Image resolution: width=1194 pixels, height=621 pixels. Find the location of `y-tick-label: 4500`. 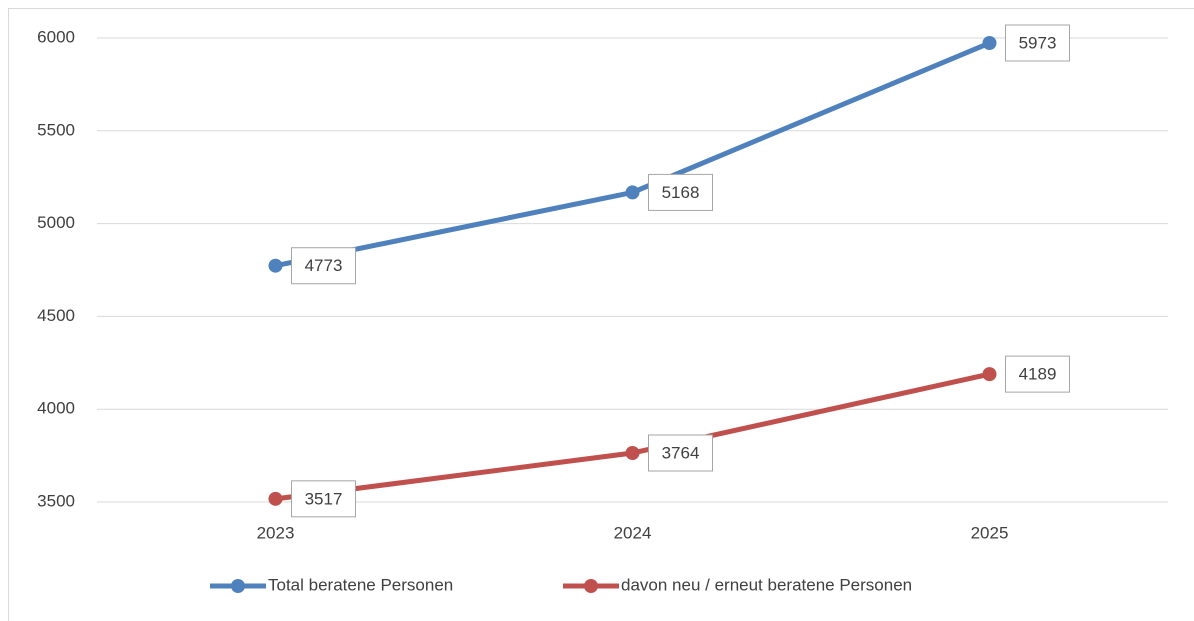

y-tick-label: 4500 is located at coordinates (56, 315).